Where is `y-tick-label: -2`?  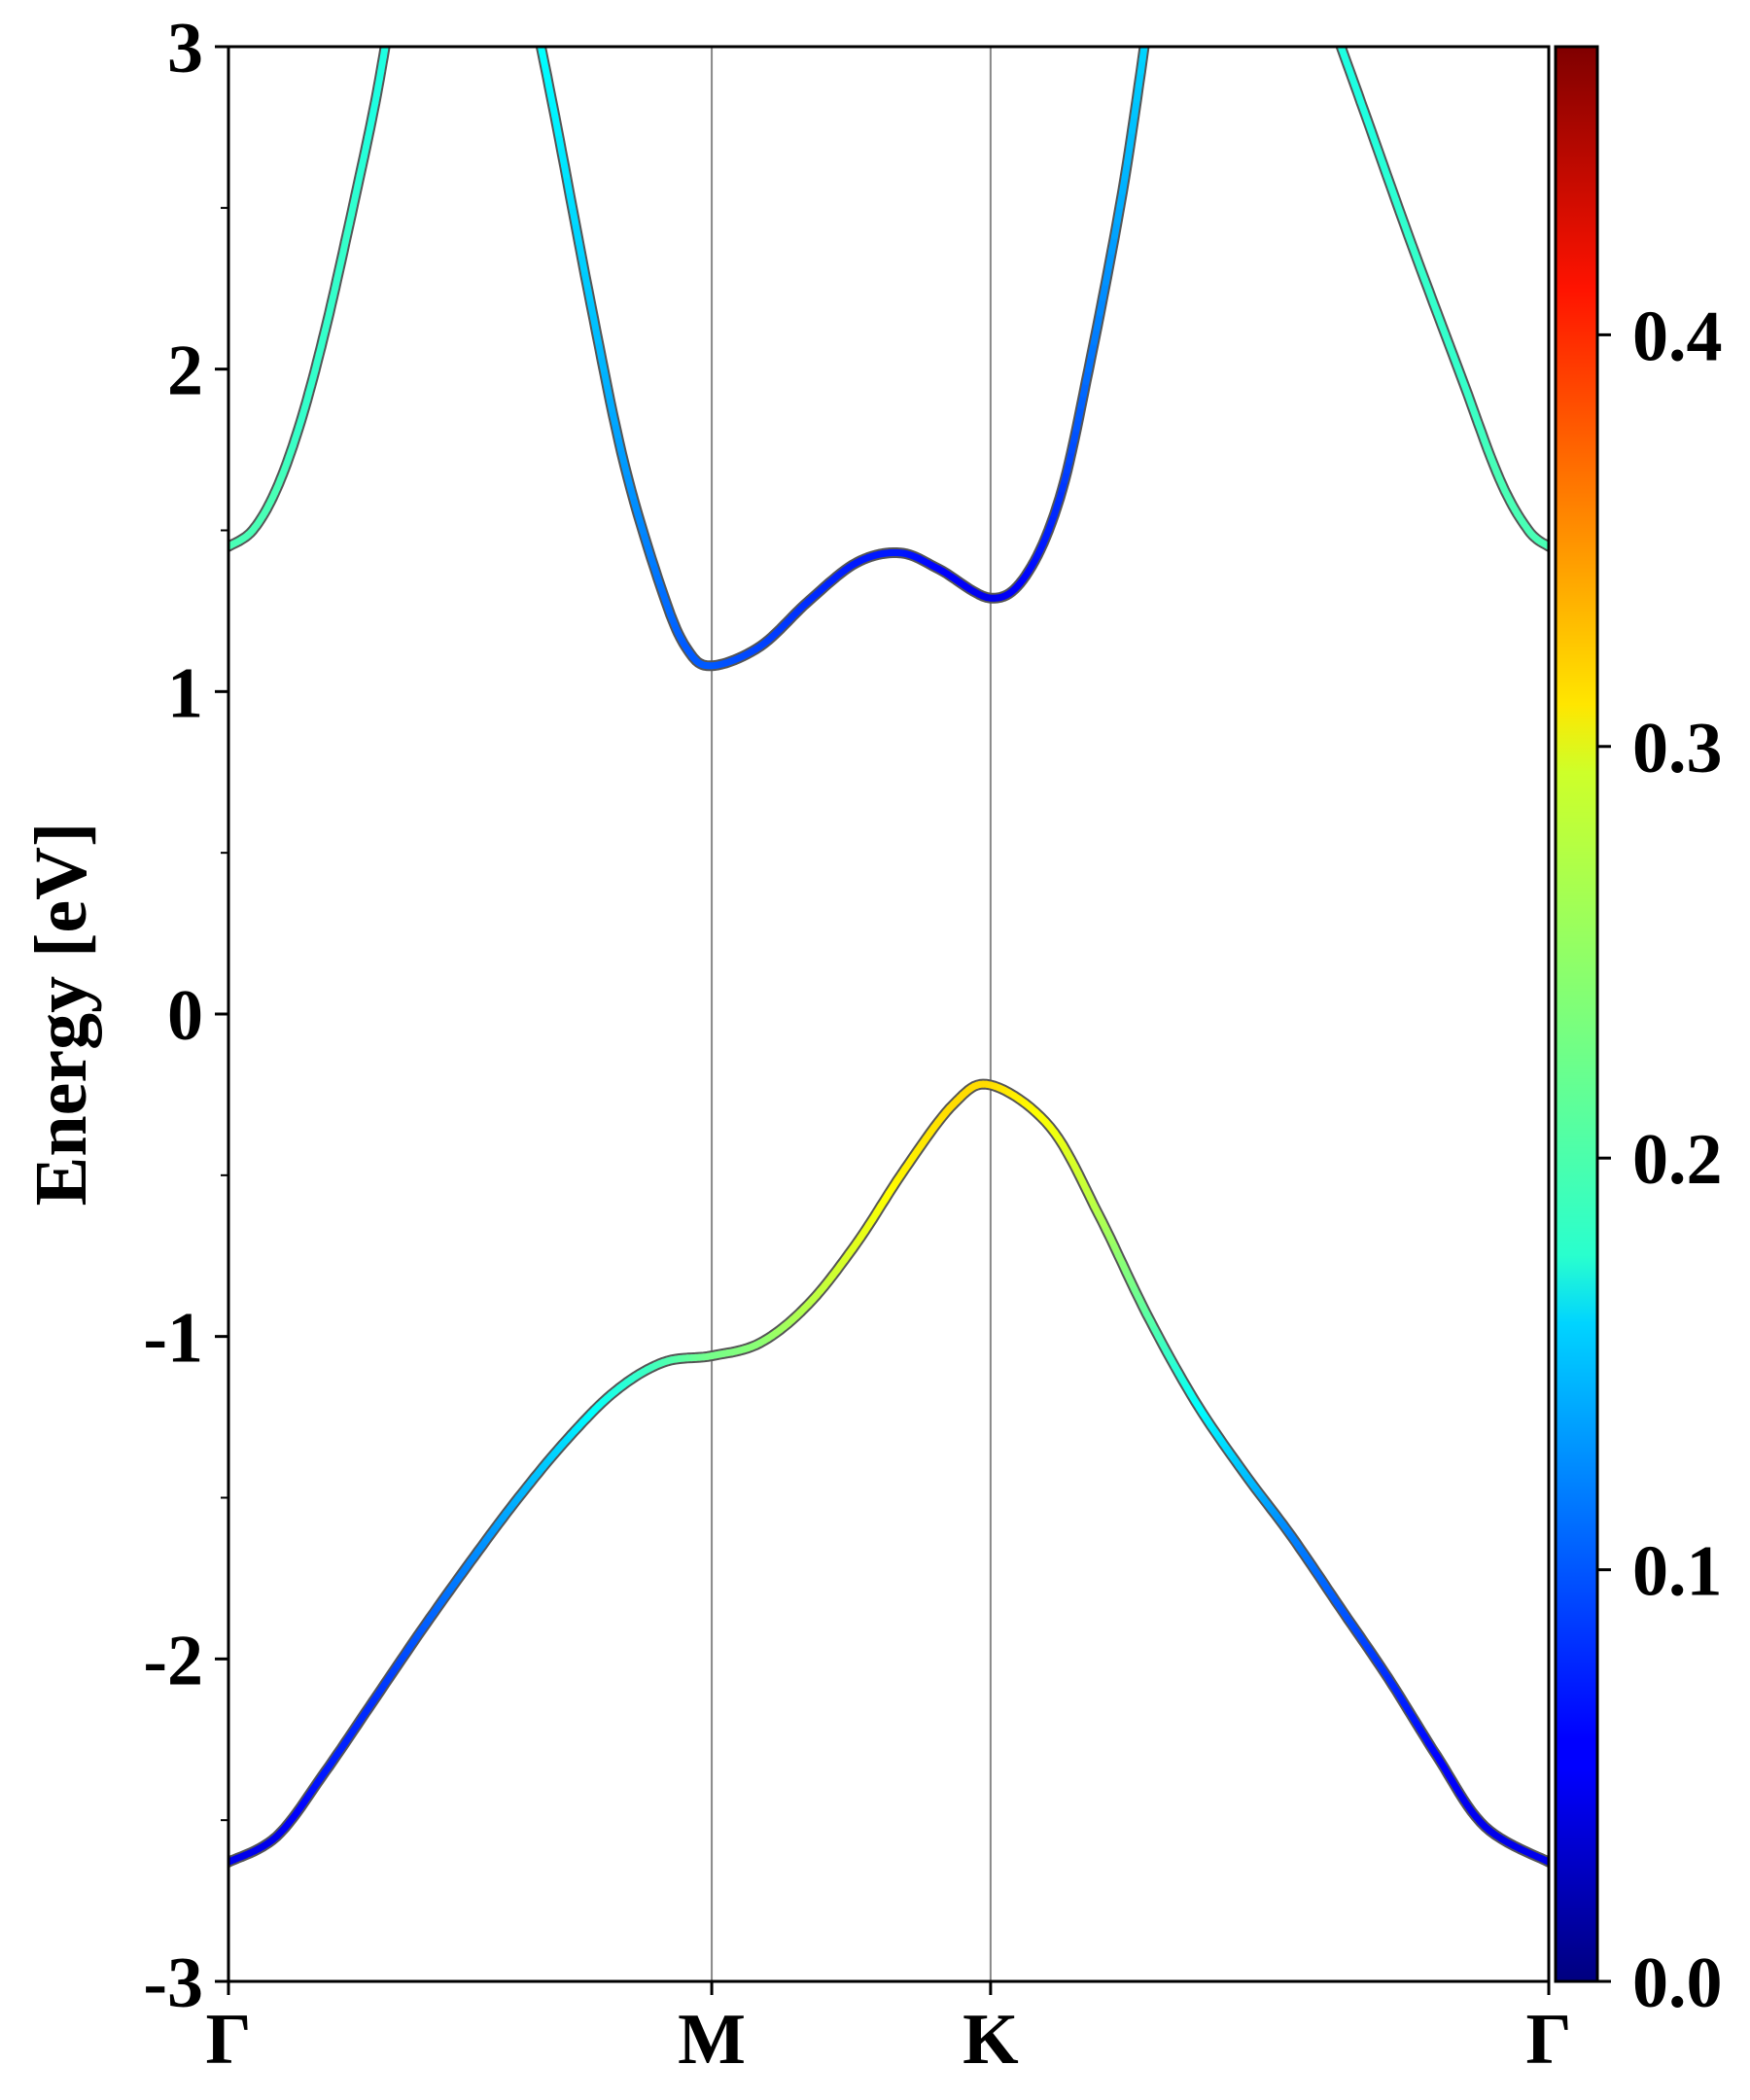 y-tick-label: -2 is located at coordinates (173, 1660).